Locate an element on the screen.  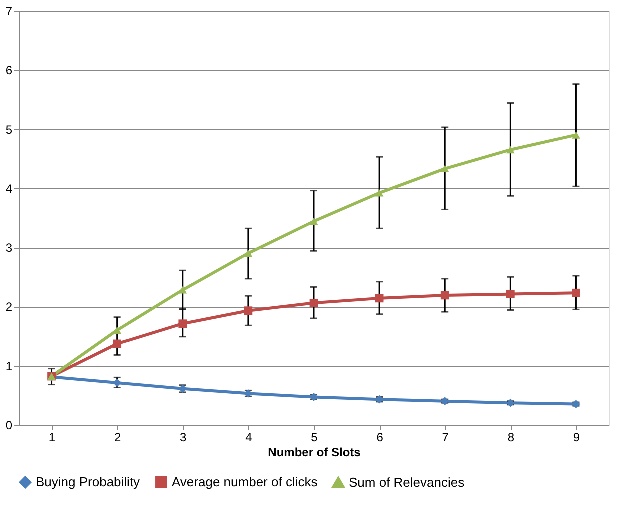
y-tick-label: 1 is located at coordinates (9, 366).